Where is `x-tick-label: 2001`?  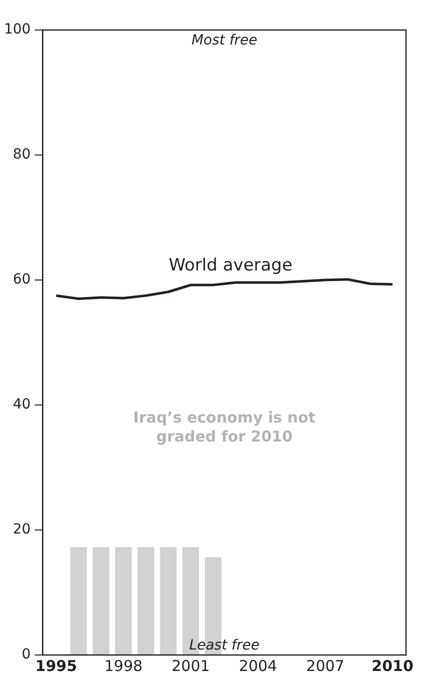 x-tick-label: 2001 is located at coordinates (191, 665).